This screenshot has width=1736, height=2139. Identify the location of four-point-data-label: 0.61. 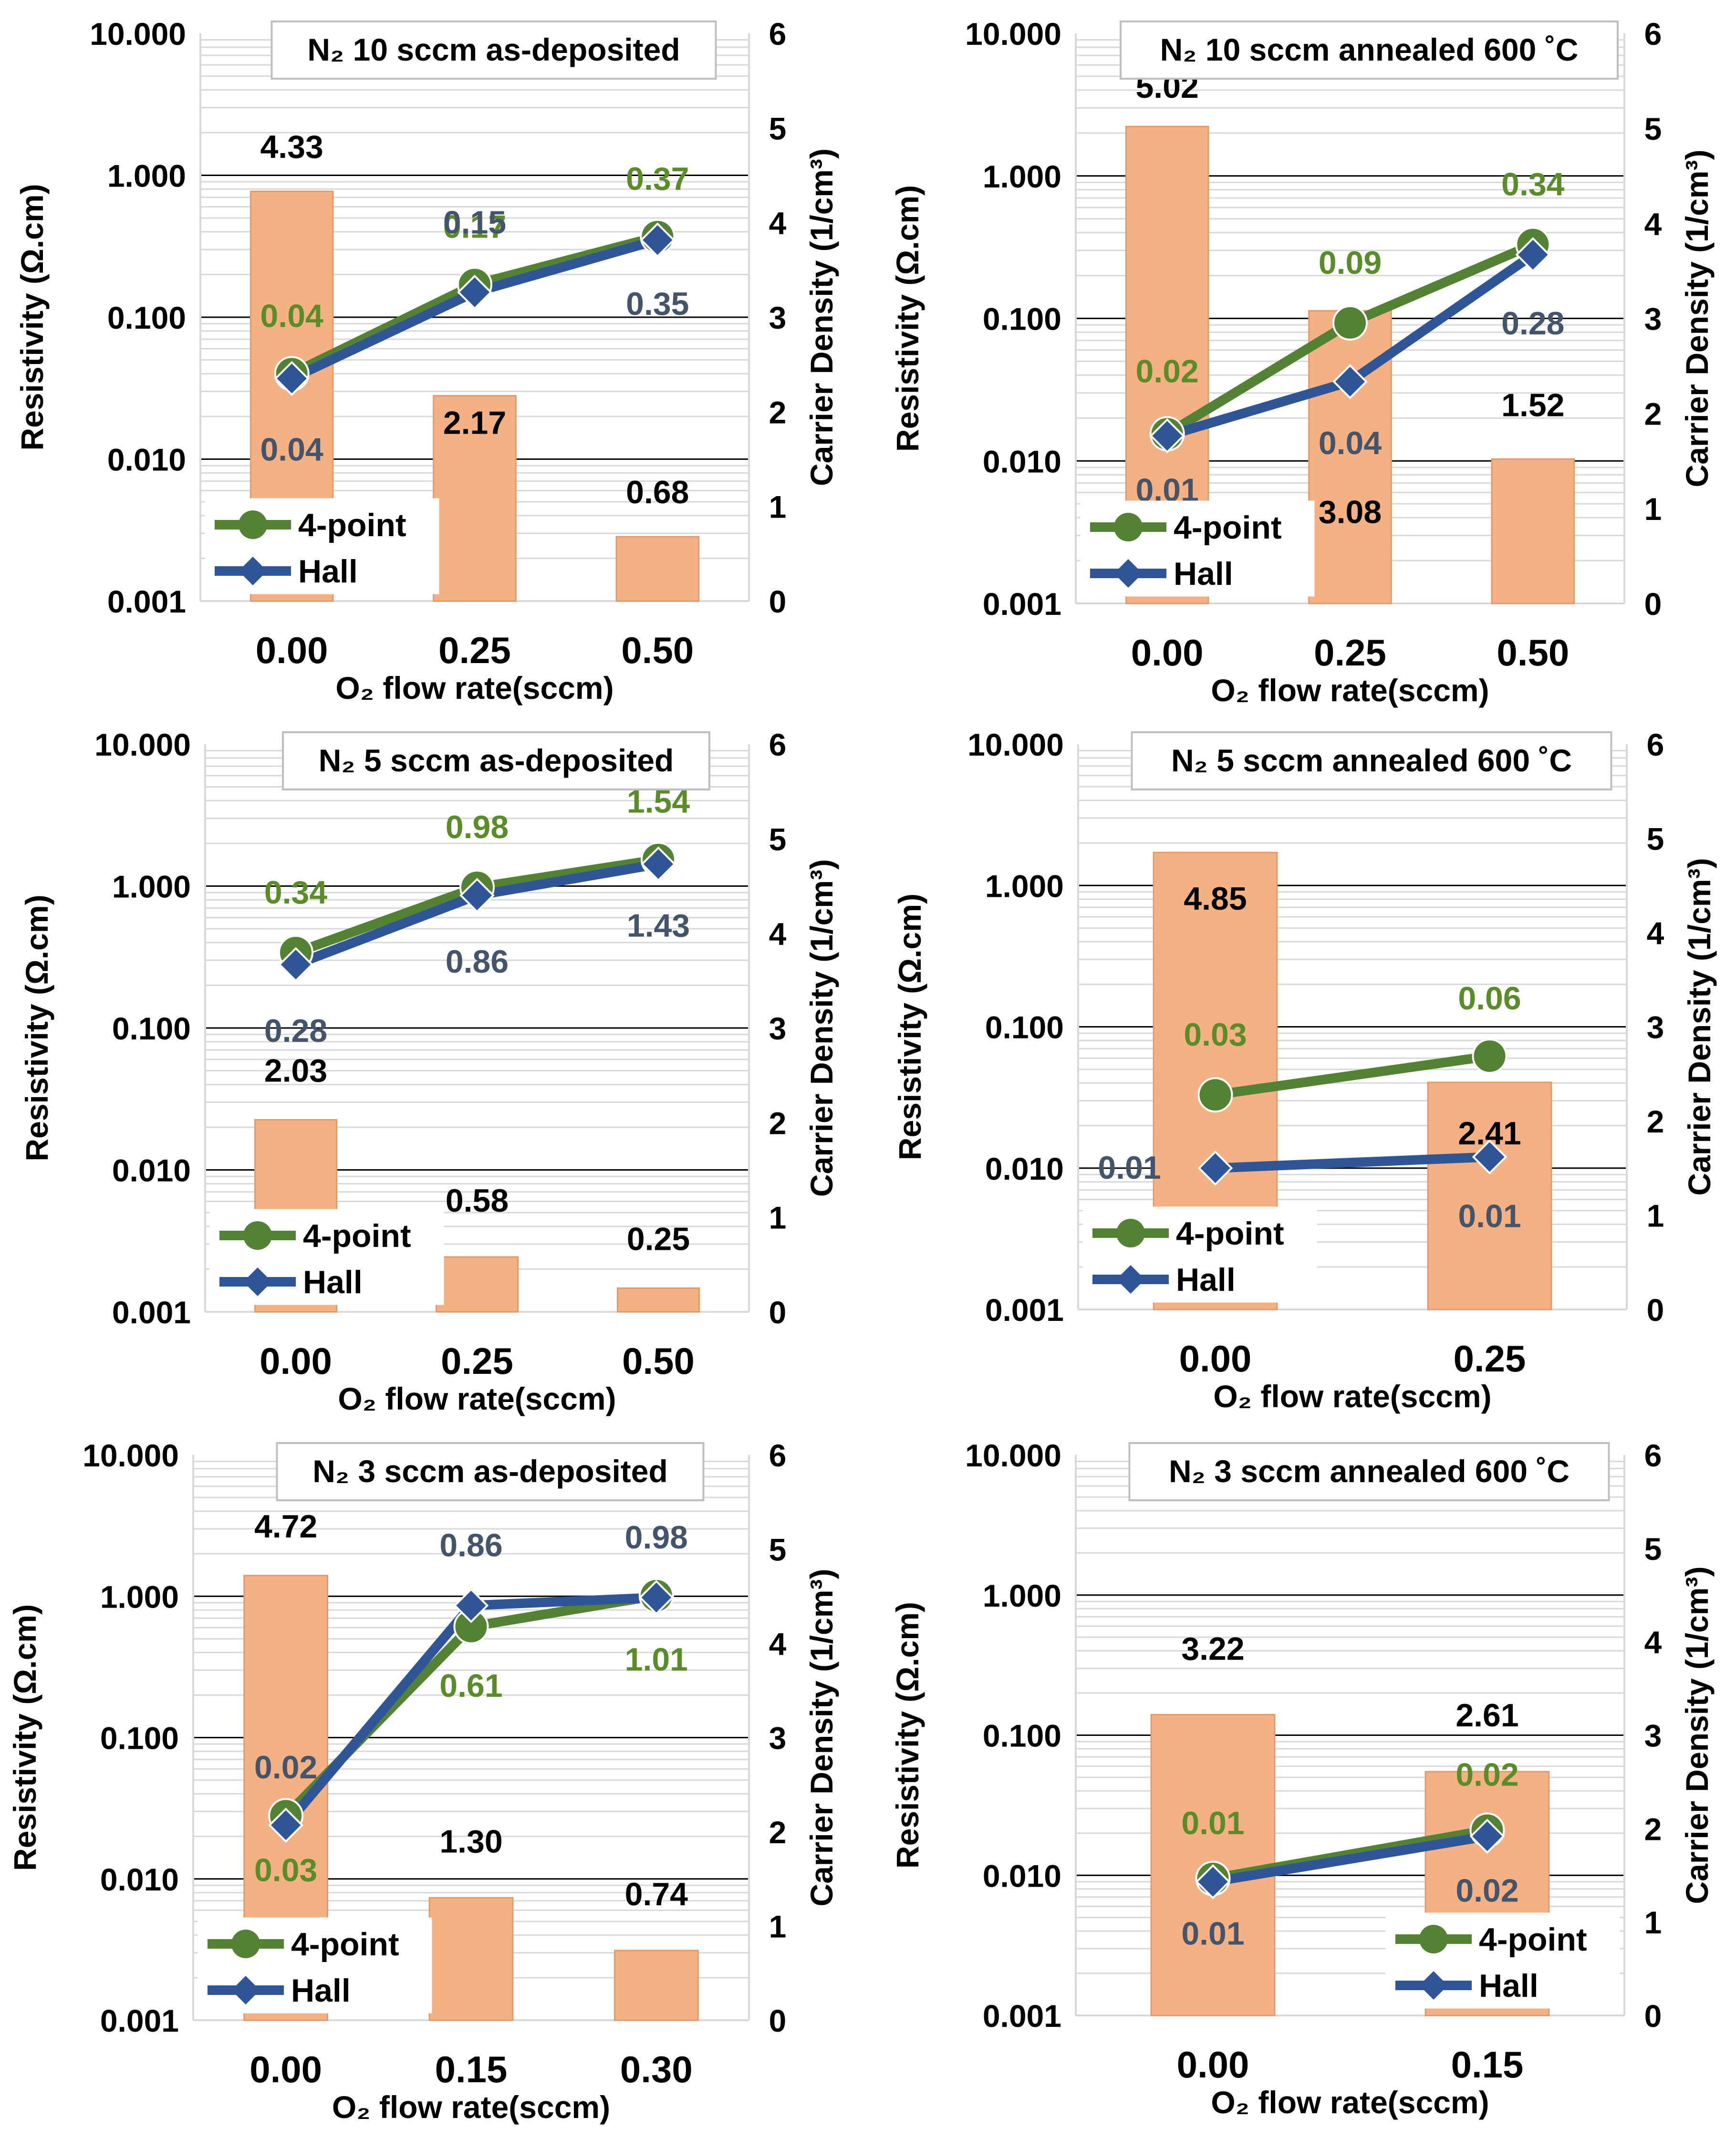
(470, 1686).